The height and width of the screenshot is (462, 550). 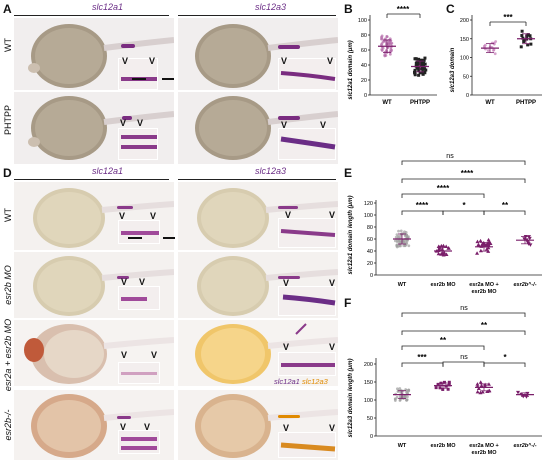 I want to click on panel-letter-b: B, so click(x=348, y=9).